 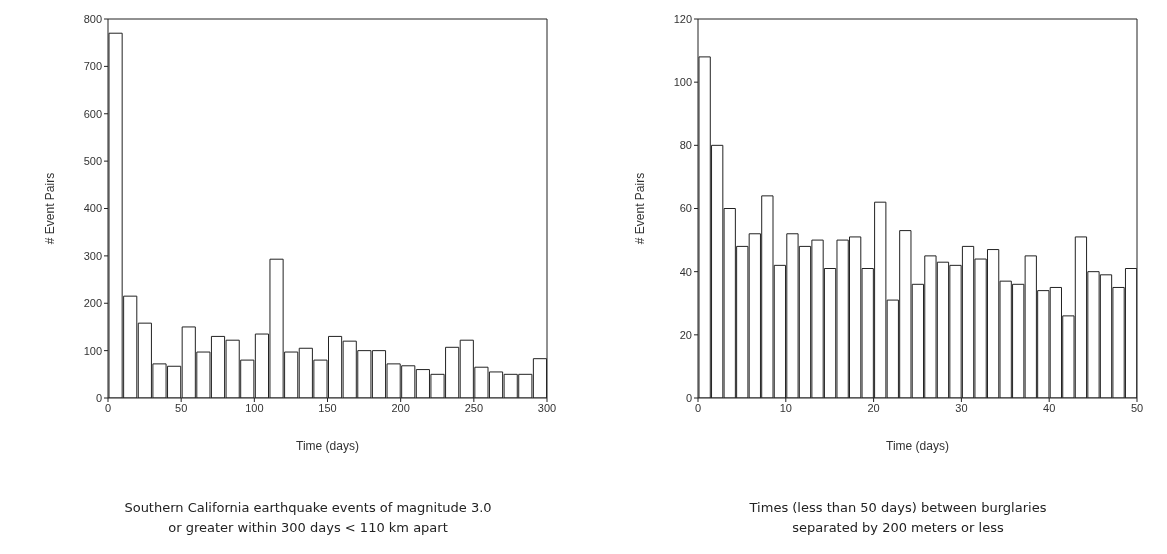 What do you see at coordinates (685, 208) in the screenshot?
I see `y-tick-label: 60` at bounding box center [685, 208].